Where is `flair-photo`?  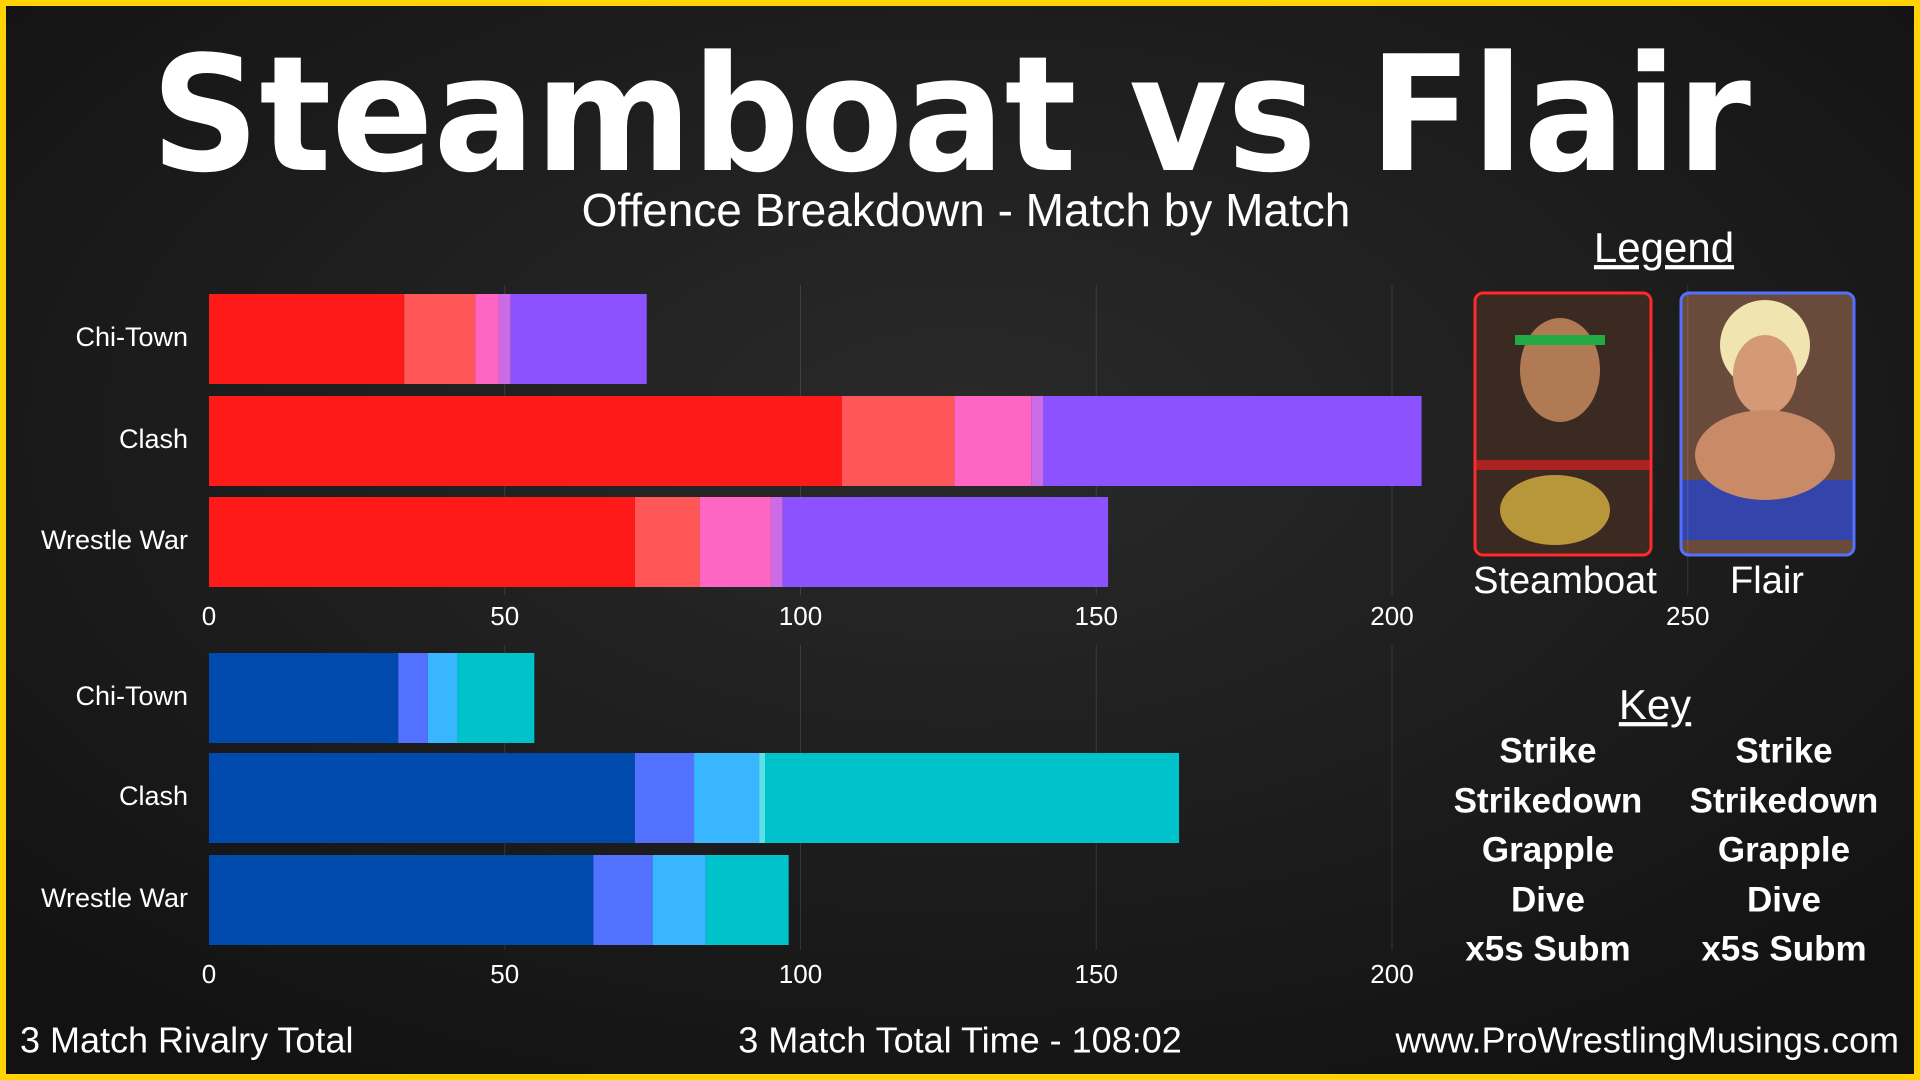
flair-photo is located at coordinates (1767, 424).